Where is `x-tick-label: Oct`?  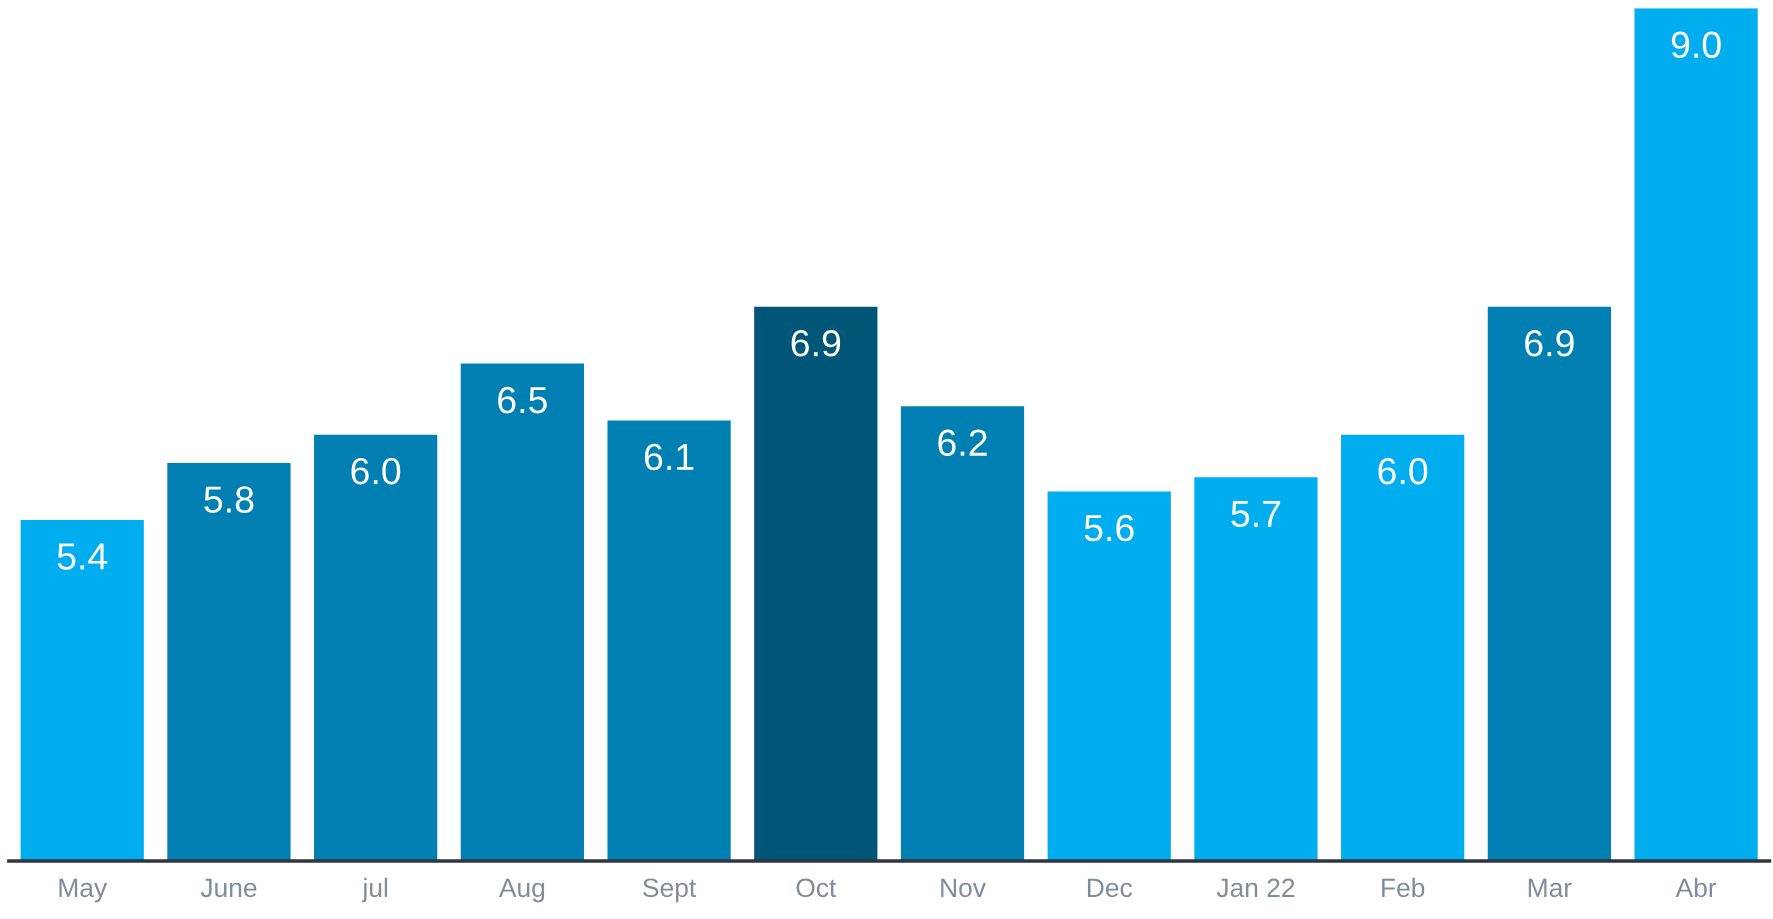 x-tick-label: Oct is located at coordinates (816, 888).